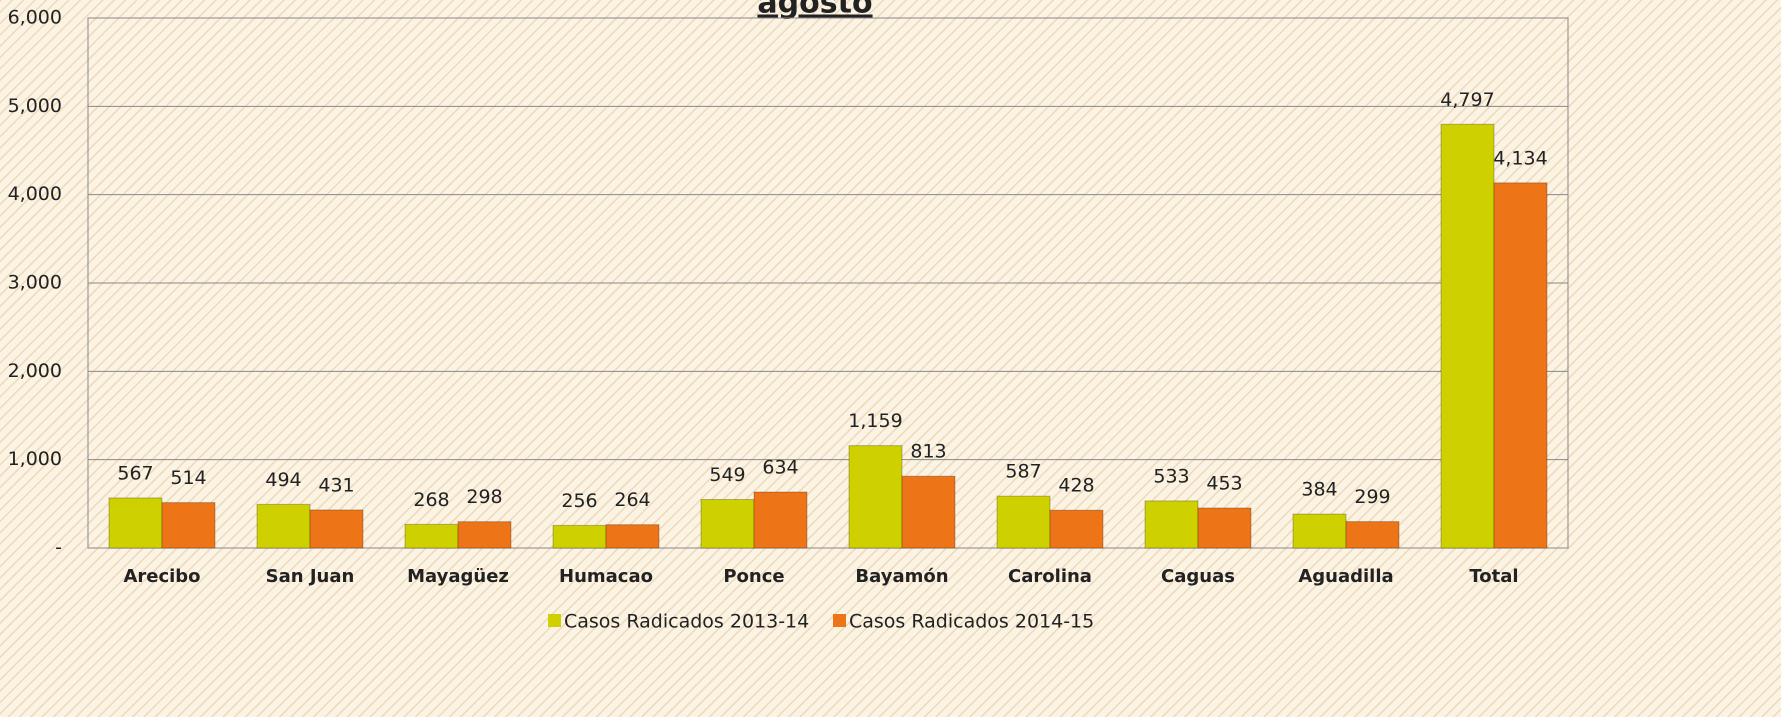  I want to click on x-tick-label: Aguadilla, so click(1345, 576).